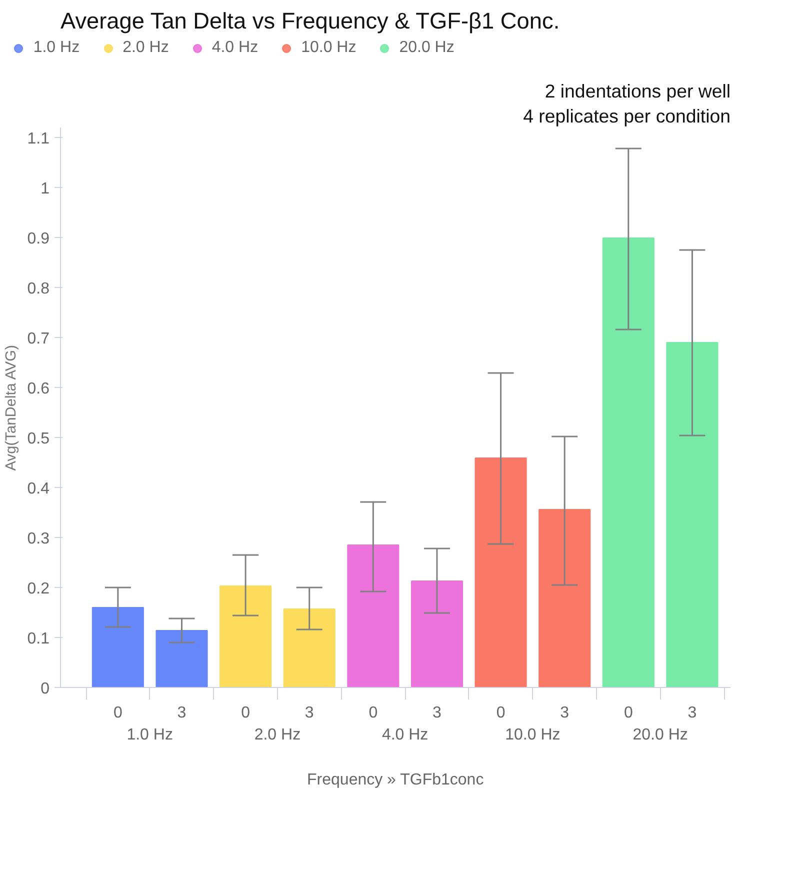  What do you see at coordinates (277, 735) in the screenshot?
I see `text: 2.0 Hz` at bounding box center [277, 735].